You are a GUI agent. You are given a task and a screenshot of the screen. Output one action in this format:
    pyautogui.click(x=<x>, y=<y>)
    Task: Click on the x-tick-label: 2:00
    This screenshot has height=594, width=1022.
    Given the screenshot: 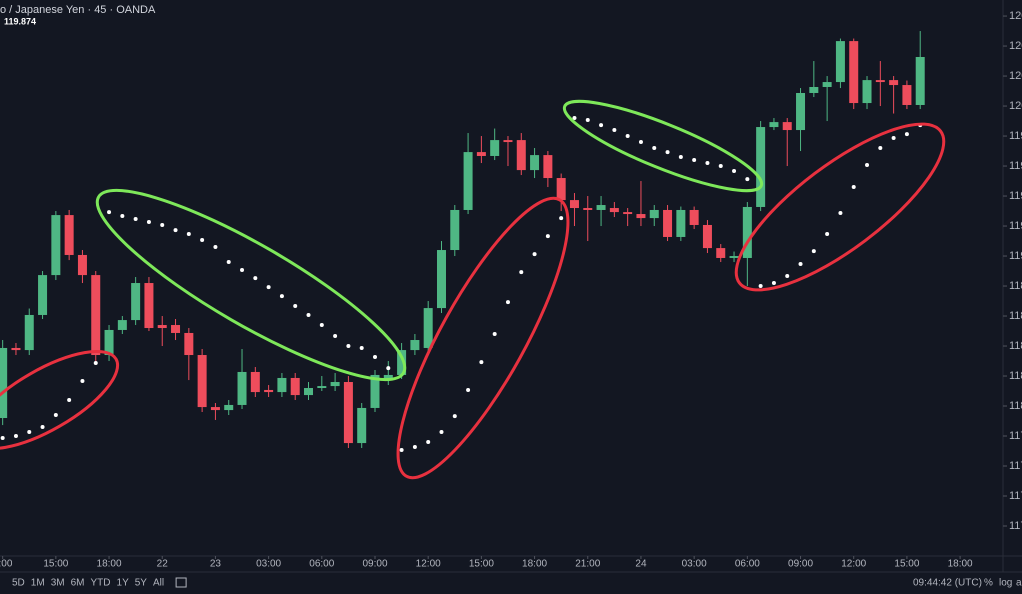 What is the action you would take?
    pyautogui.click(x=6, y=564)
    